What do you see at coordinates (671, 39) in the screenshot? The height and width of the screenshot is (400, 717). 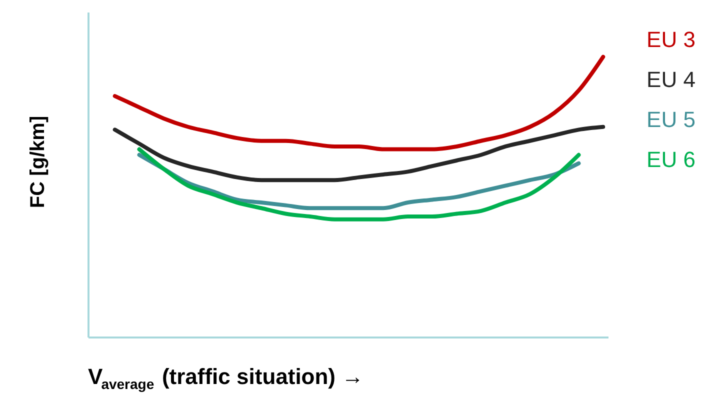 I see `series-label: EU 3` at bounding box center [671, 39].